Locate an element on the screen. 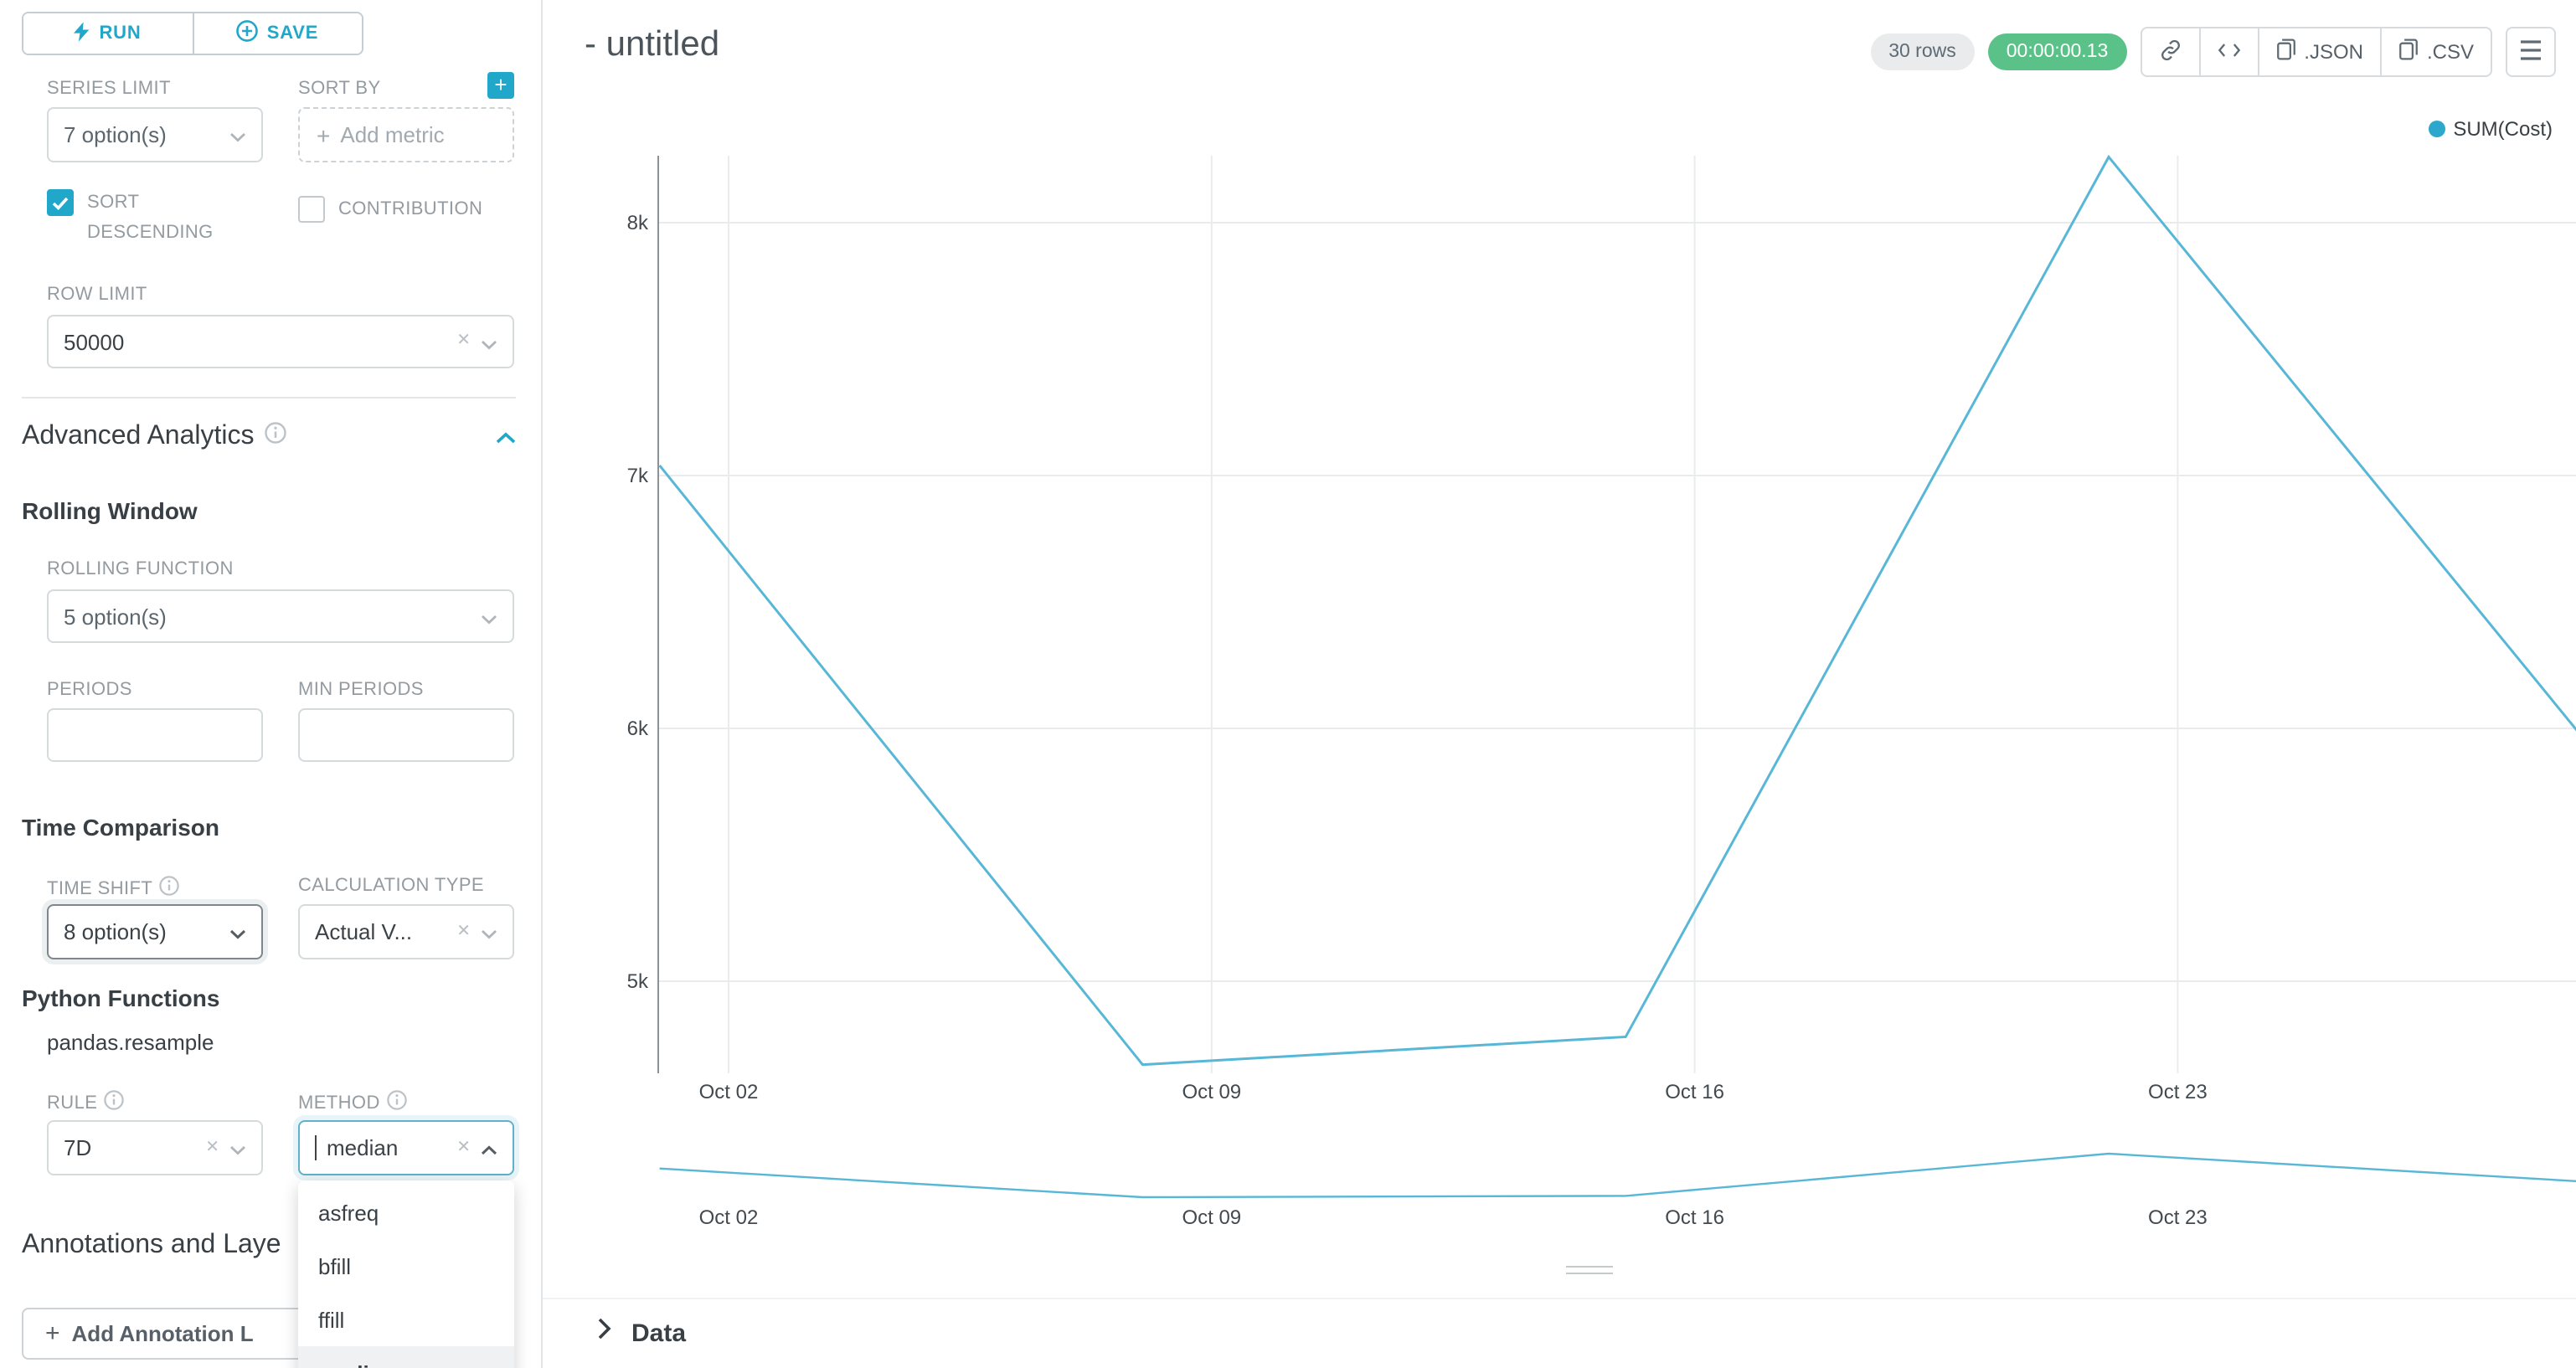 The image size is (2576, 1368). checkbox-unchecked-icon is located at coordinates (311, 209).